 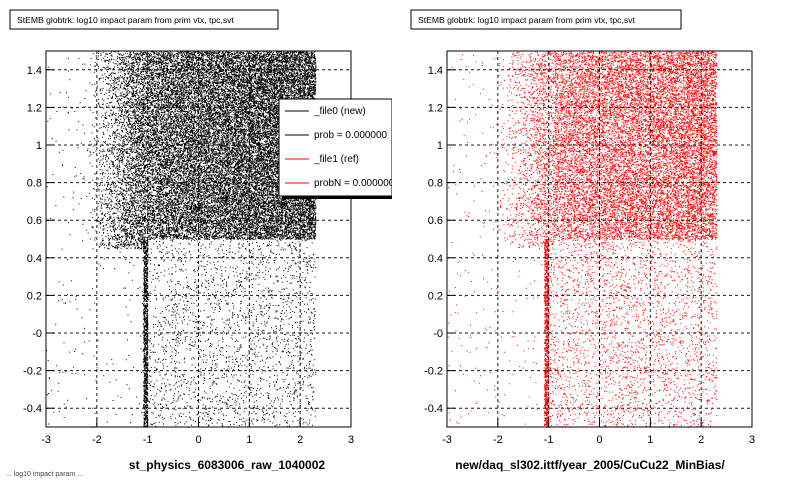 I want to click on legend-label: probN = 0.000000, so click(x=354, y=183).